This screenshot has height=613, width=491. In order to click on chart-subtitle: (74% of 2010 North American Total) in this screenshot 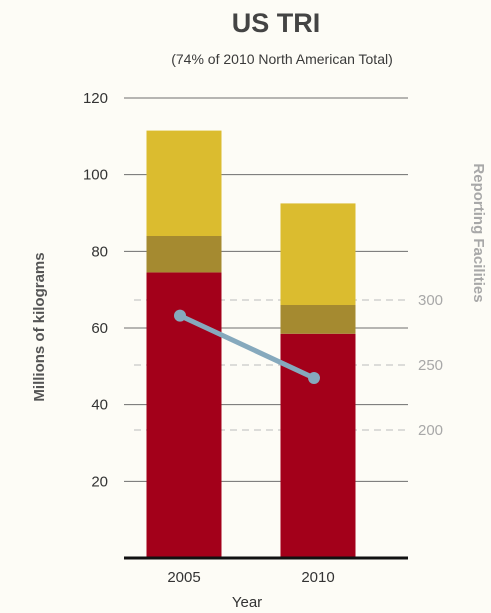, I will do `click(282, 59)`.